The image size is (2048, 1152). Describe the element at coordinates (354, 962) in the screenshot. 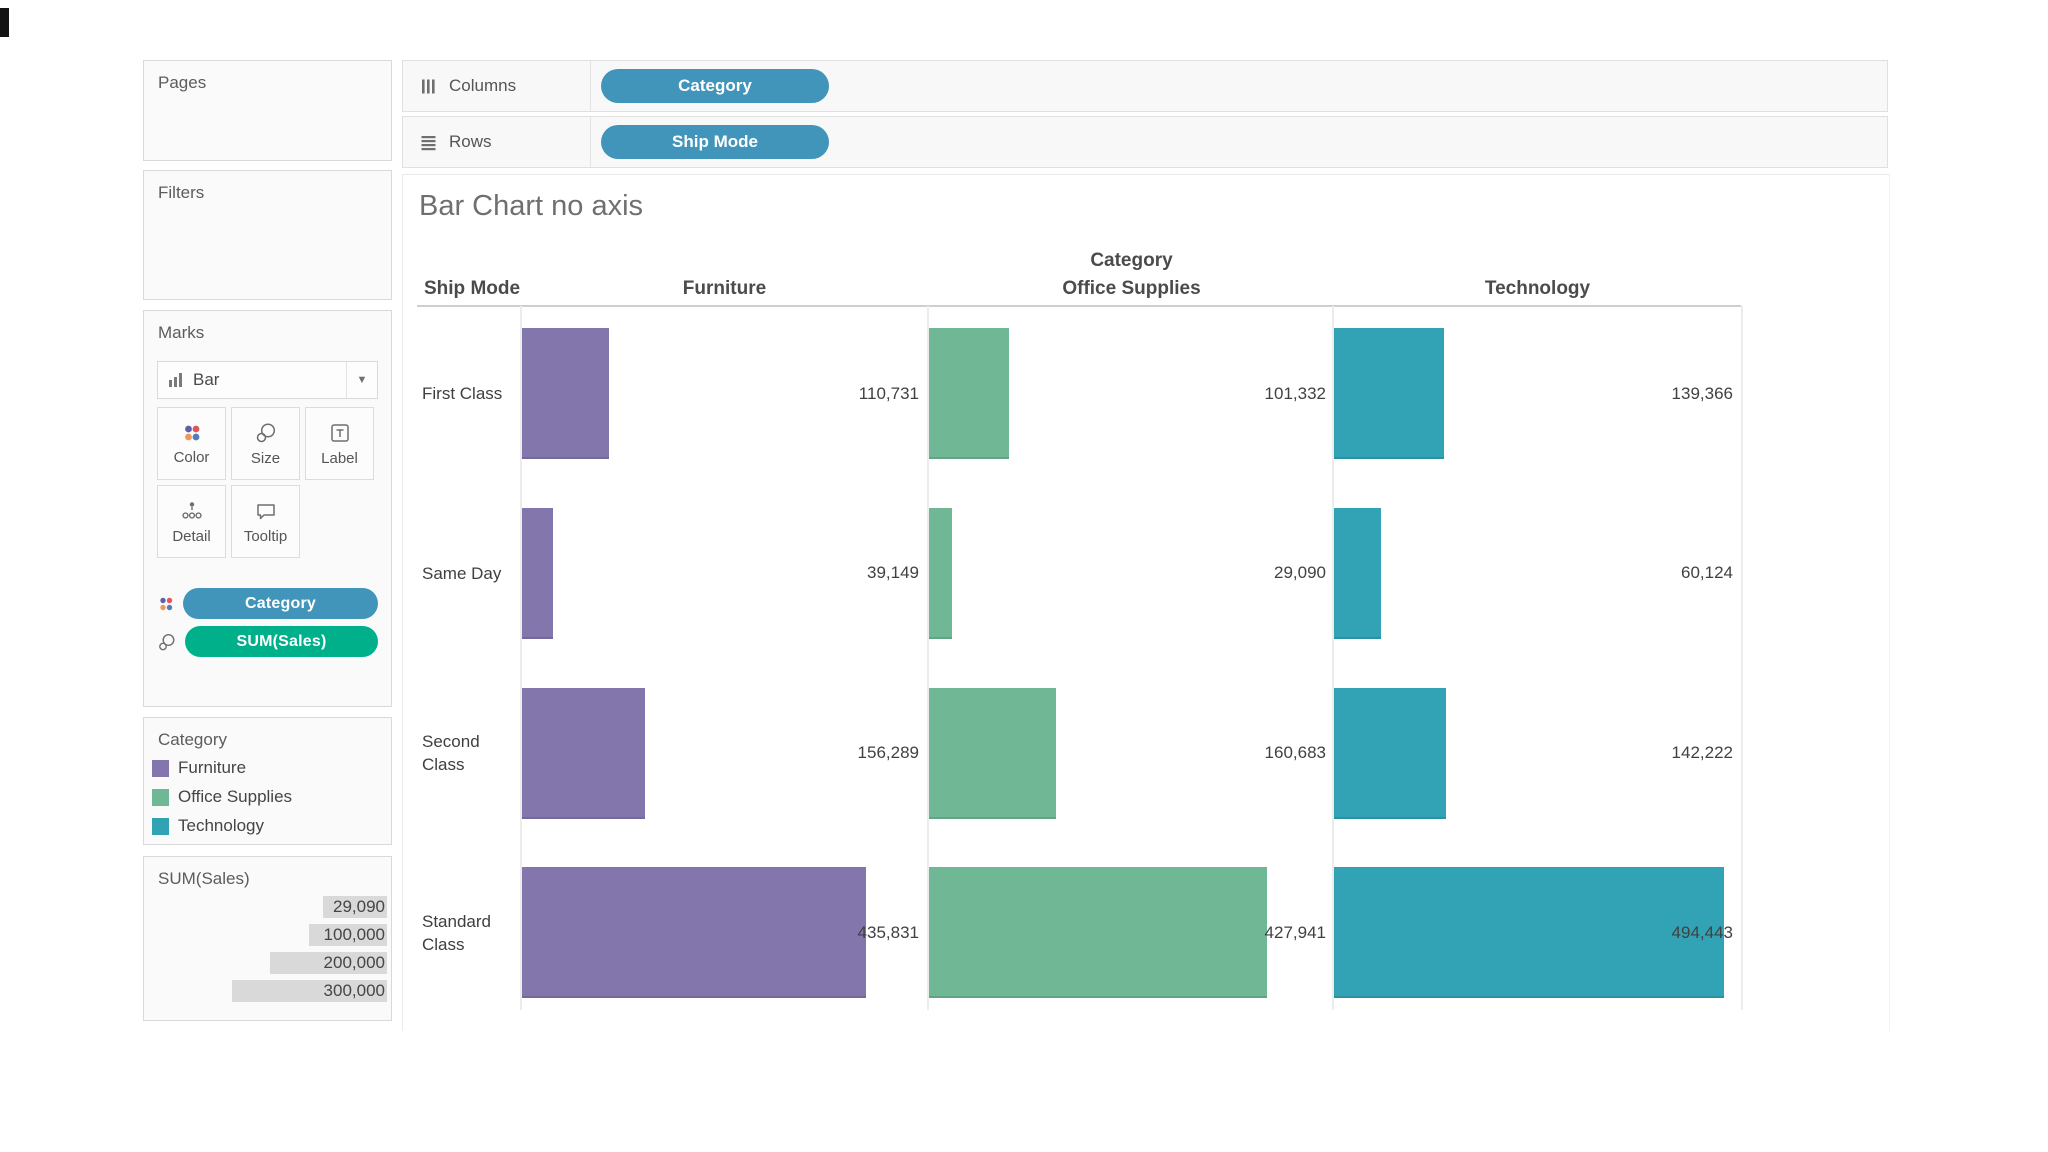

I see `size-legend-value: 200,000` at that location.